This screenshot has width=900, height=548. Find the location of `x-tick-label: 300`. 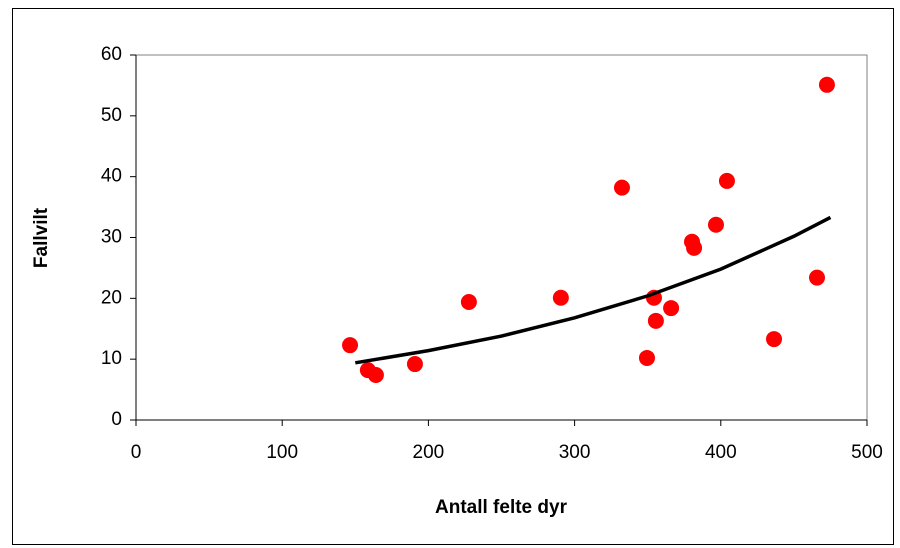

x-tick-label: 300 is located at coordinates (575, 452).